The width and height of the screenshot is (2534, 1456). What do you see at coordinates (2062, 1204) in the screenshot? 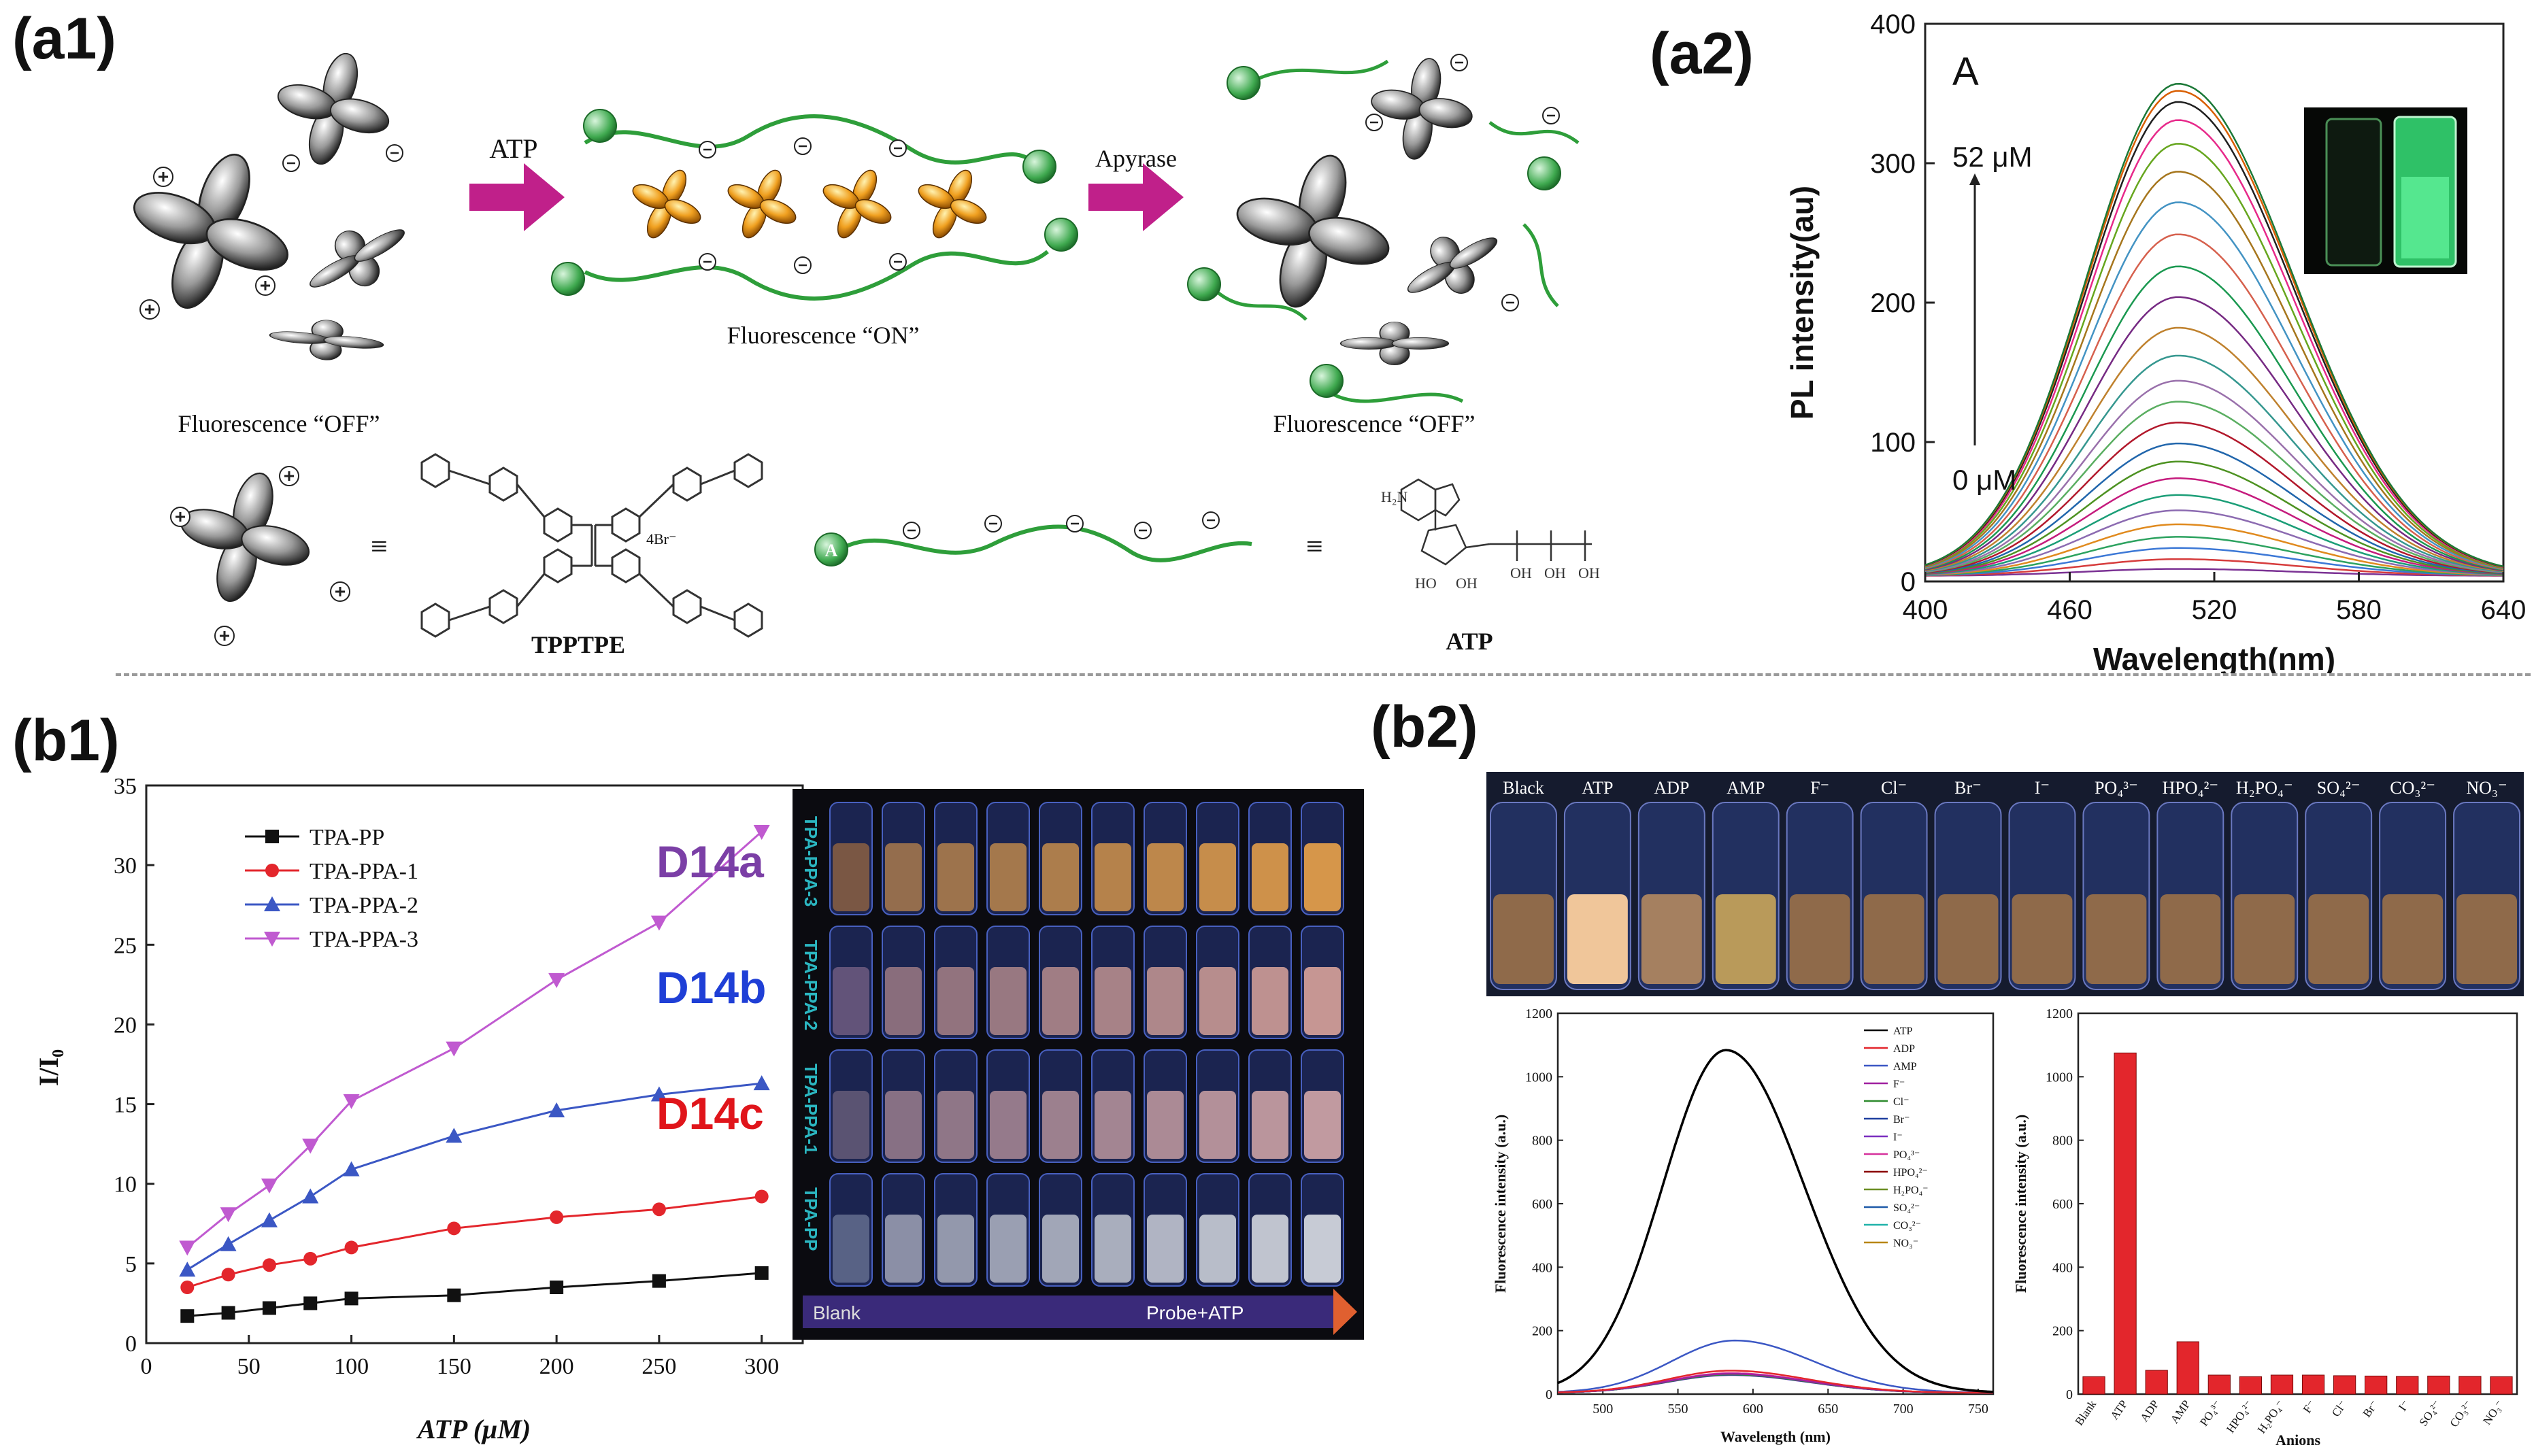
I see `b2-bar-ytick-label-3: 600` at bounding box center [2062, 1204].